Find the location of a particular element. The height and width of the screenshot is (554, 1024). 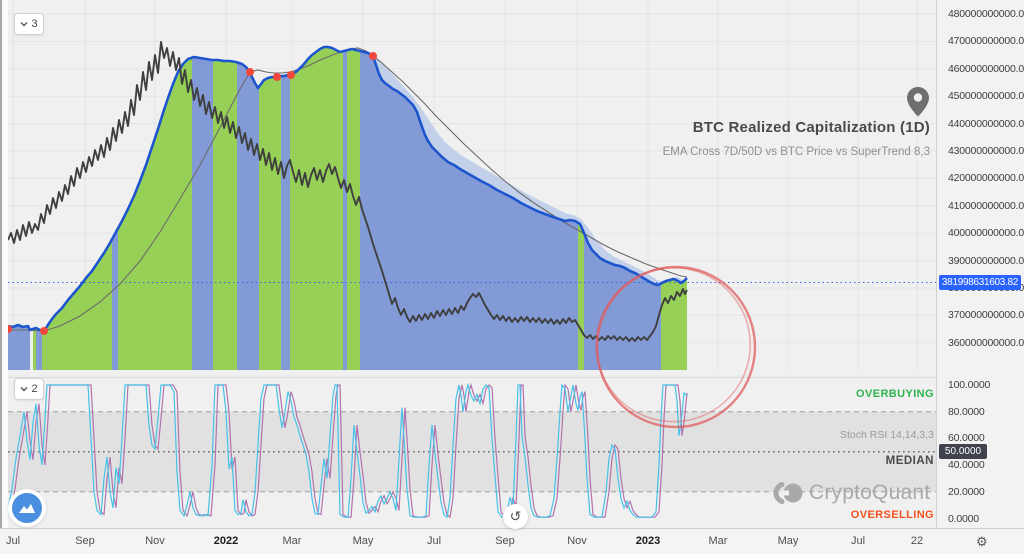

cryptoquant-logo-icon is located at coordinates (788, 493).